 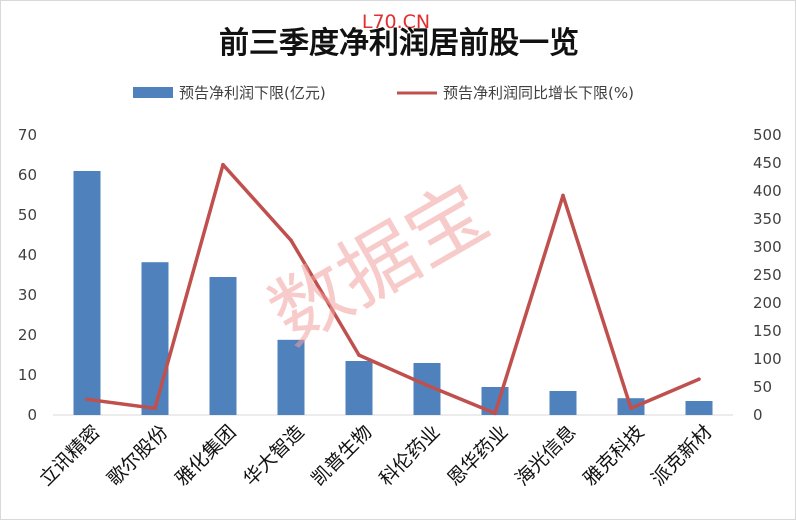 What do you see at coordinates (762, 387) in the screenshot?
I see `y-right-tick-label: 50` at bounding box center [762, 387].